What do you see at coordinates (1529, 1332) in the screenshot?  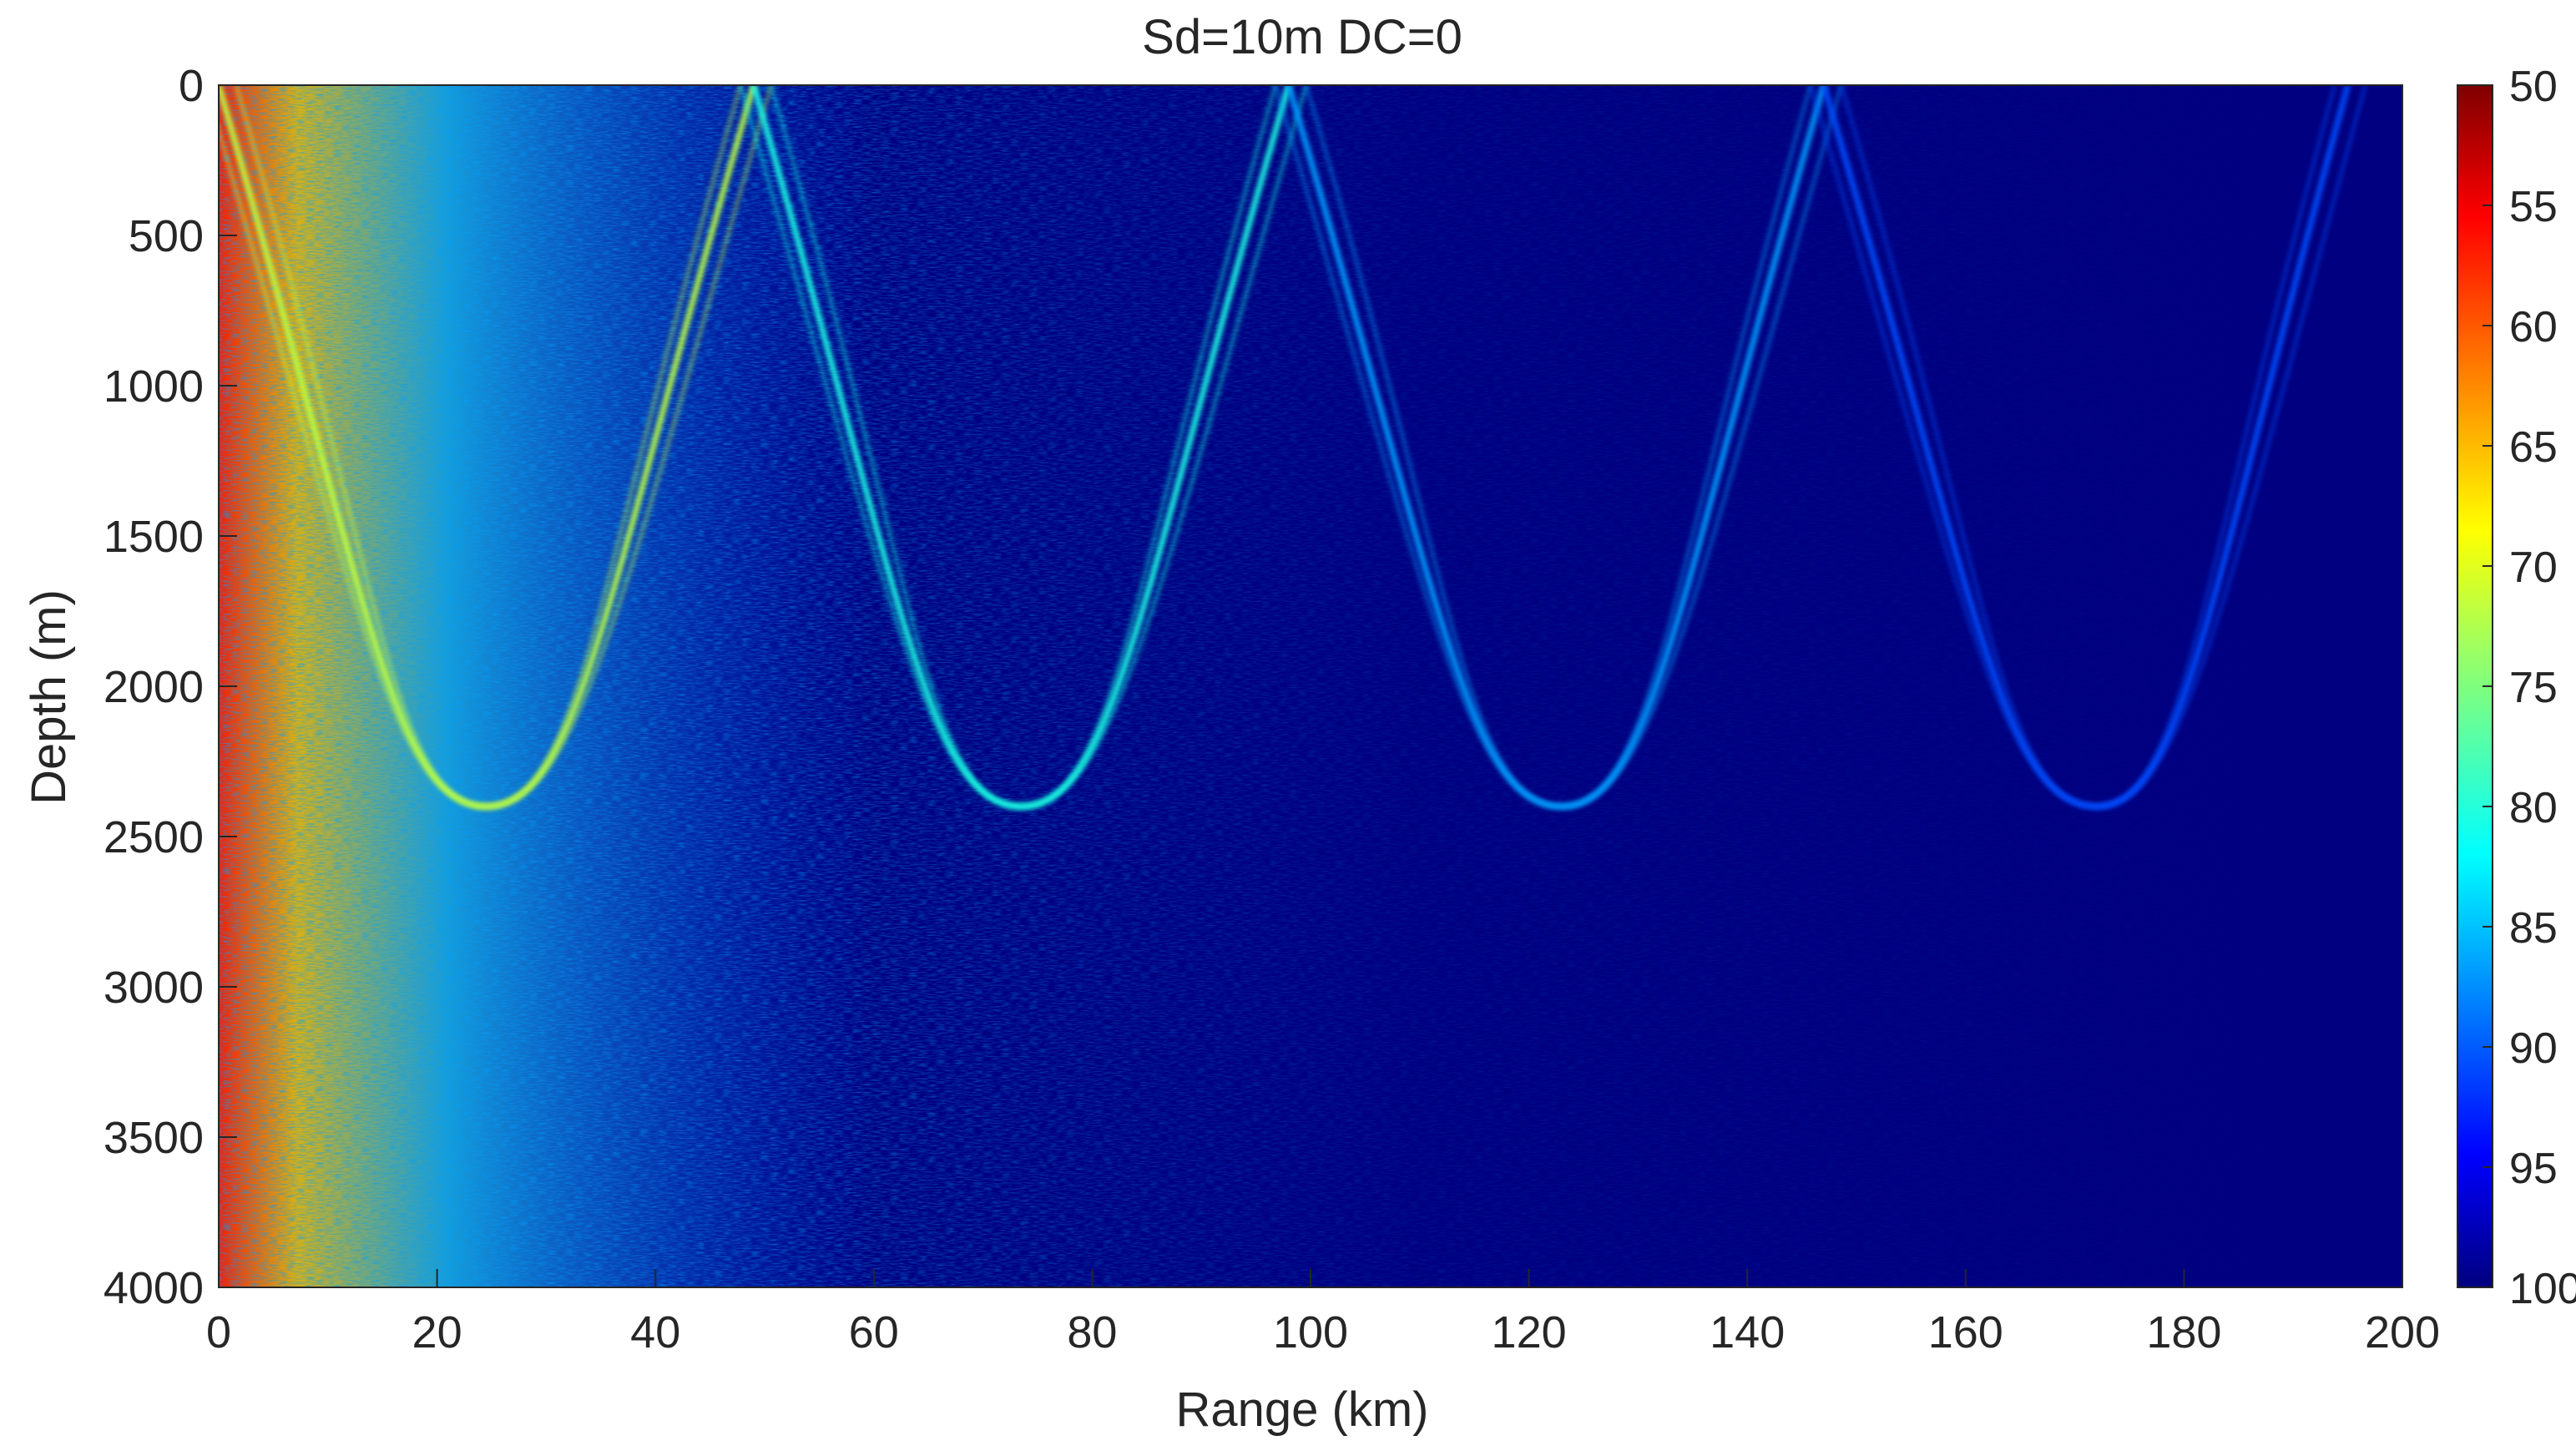 I see `x-tick-label: 120` at bounding box center [1529, 1332].